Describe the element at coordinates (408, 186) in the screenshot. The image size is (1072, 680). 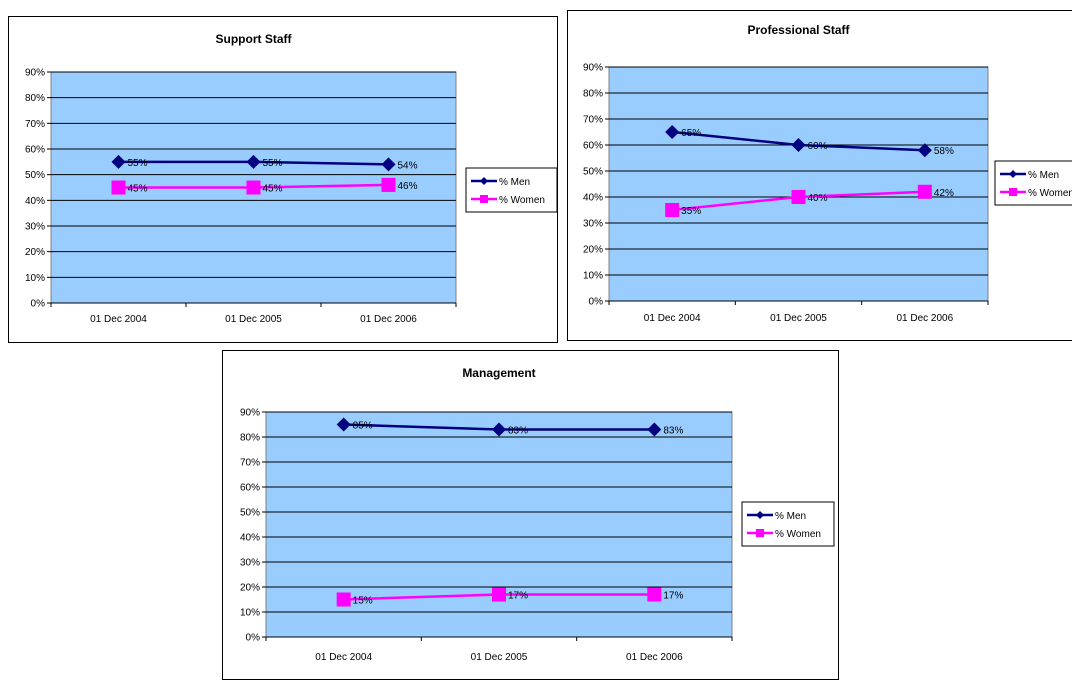
I see `data-label: 46%` at that location.